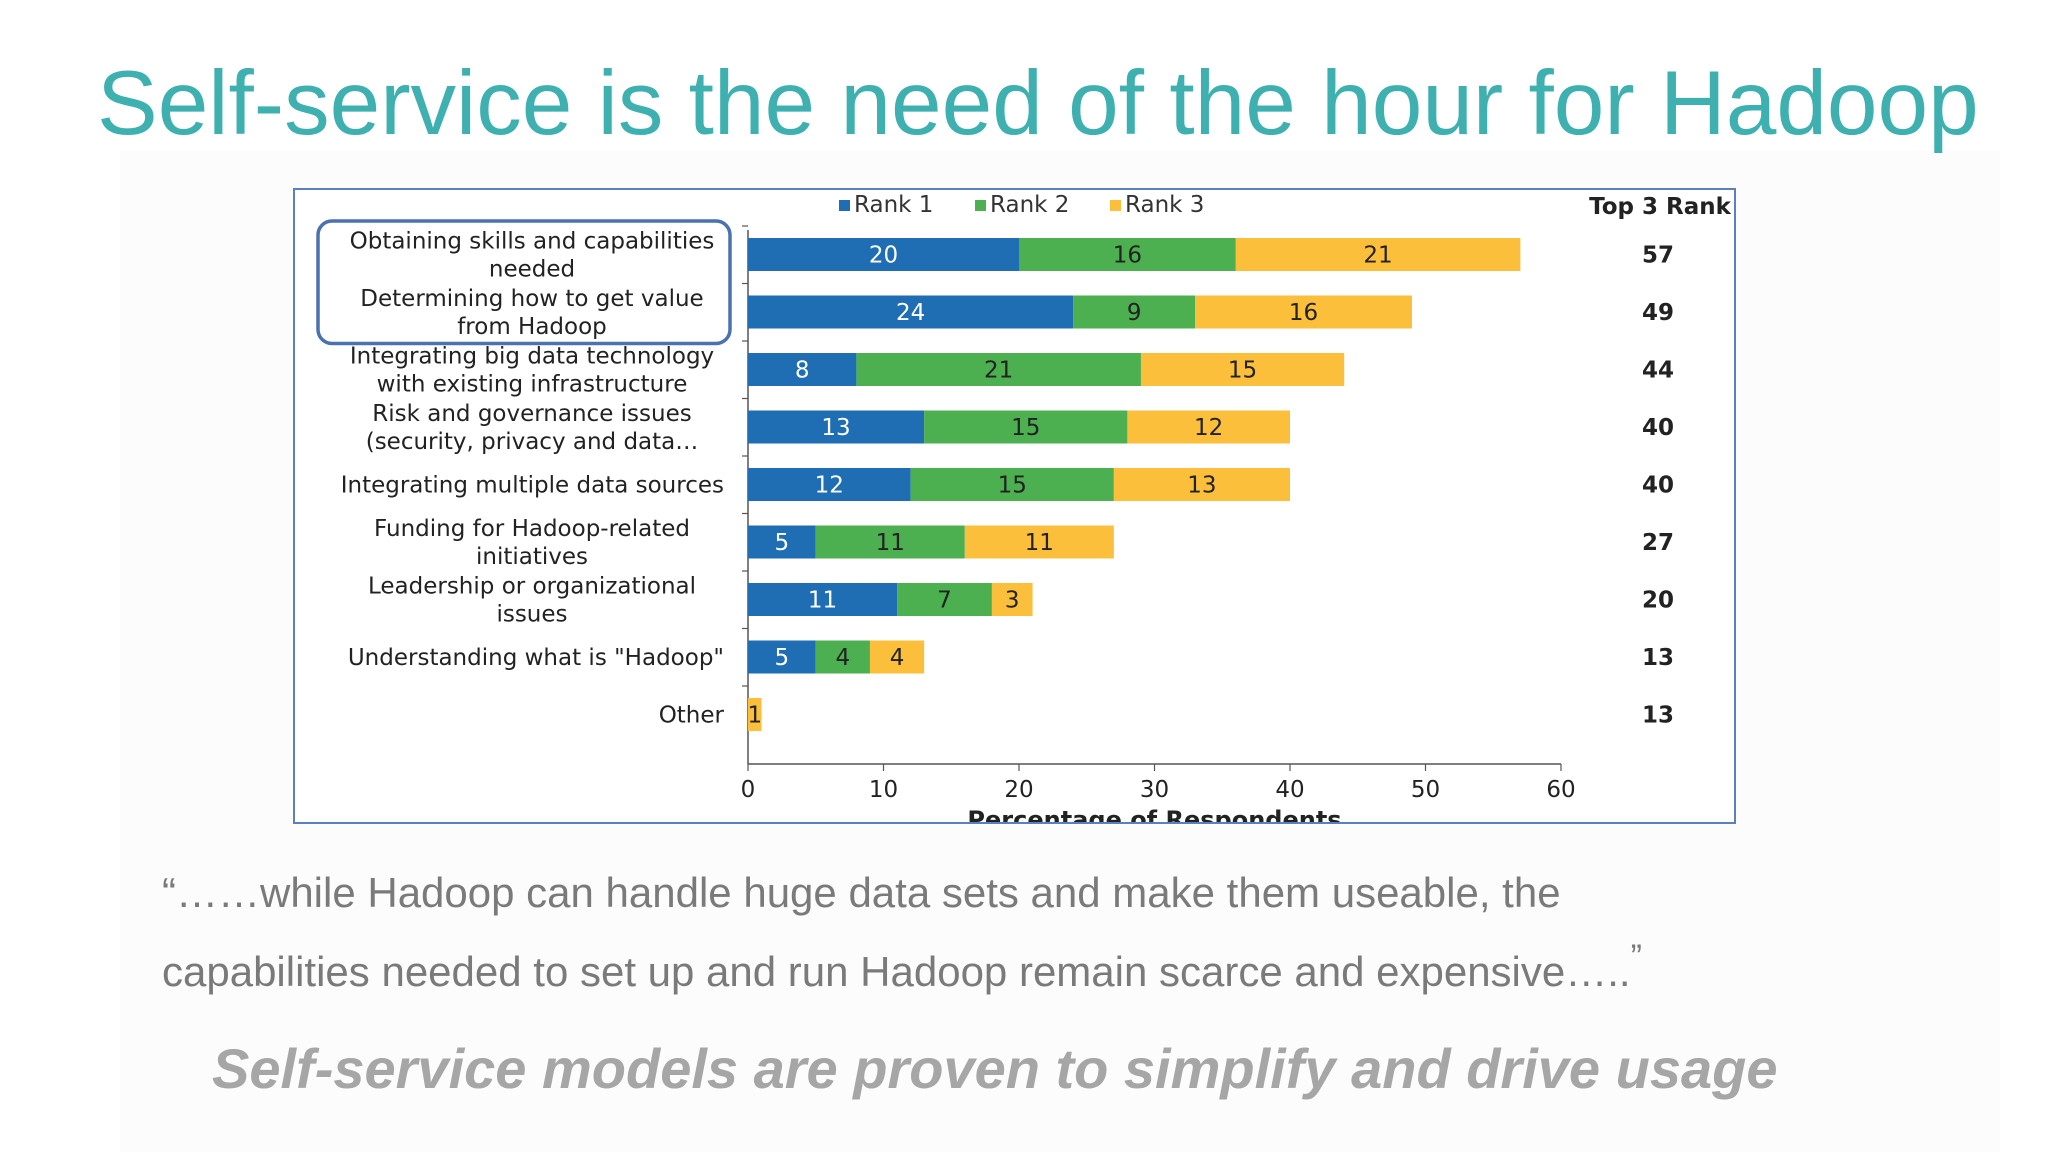 This screenshot has height=1152, width=2048. What do you see at coordinates (1658, 543) in the screenshot?
I see `top3-total-row-6: 27` at bounding box center [1658, 543].